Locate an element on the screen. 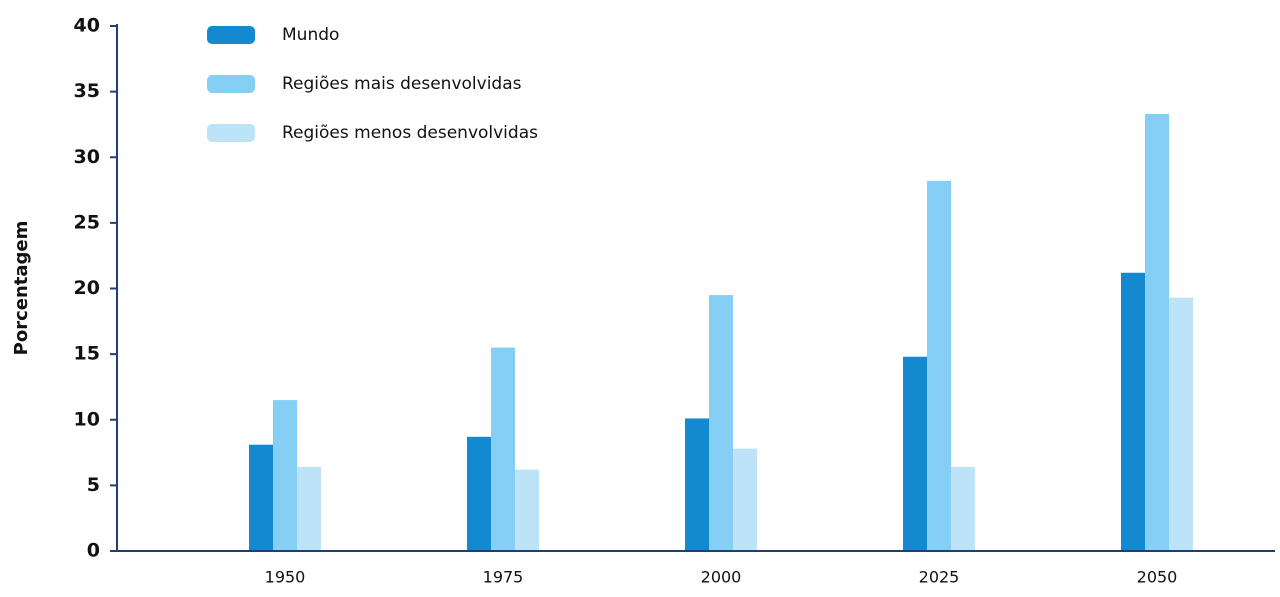 The width and height of the screenshot is (1280, 597). y-tick-label: 35 is located at coordinates (87, 91).